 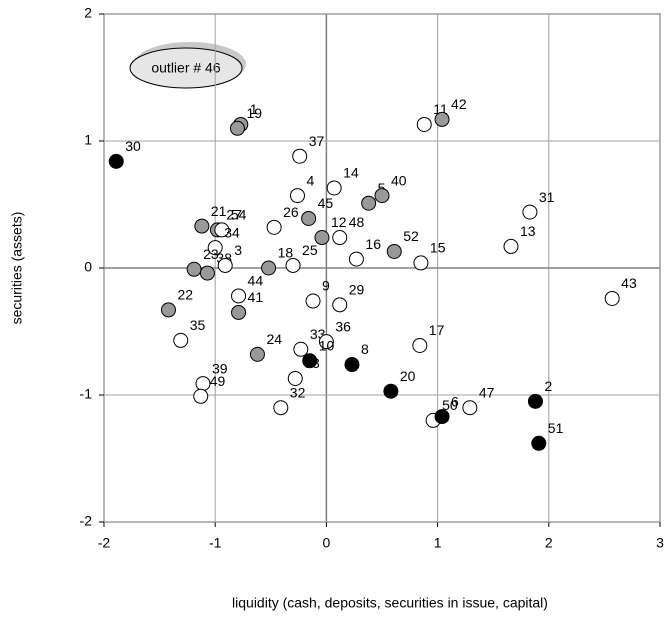 What do you see at coordinates (455, 401) in the screenshot?
I see `point-label: 6` at bounding box center [455, 401].